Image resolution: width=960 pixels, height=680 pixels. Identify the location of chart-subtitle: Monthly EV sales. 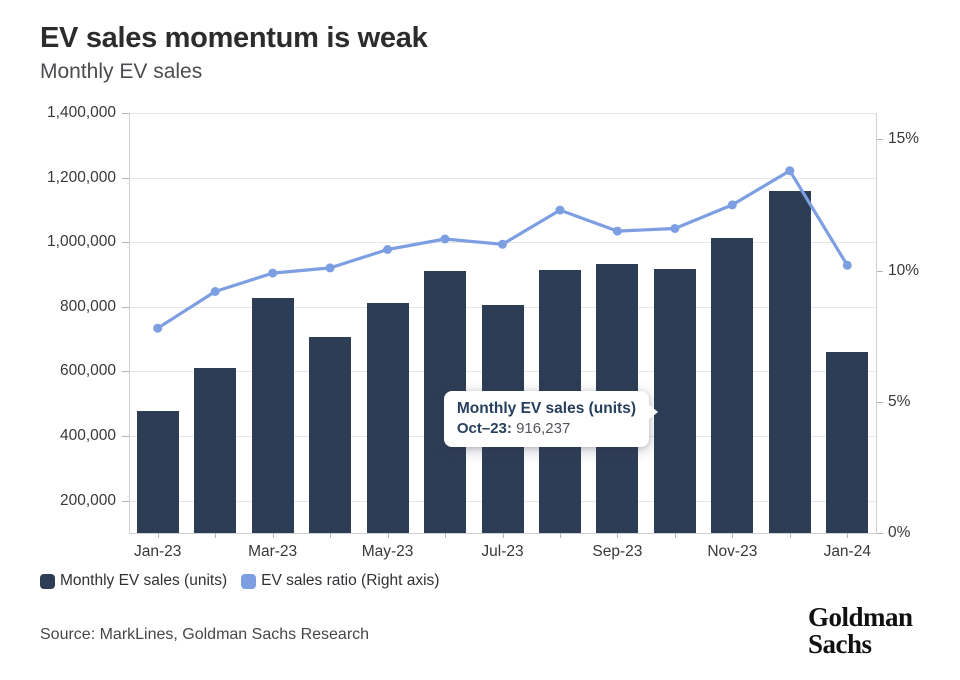
(121, 71).